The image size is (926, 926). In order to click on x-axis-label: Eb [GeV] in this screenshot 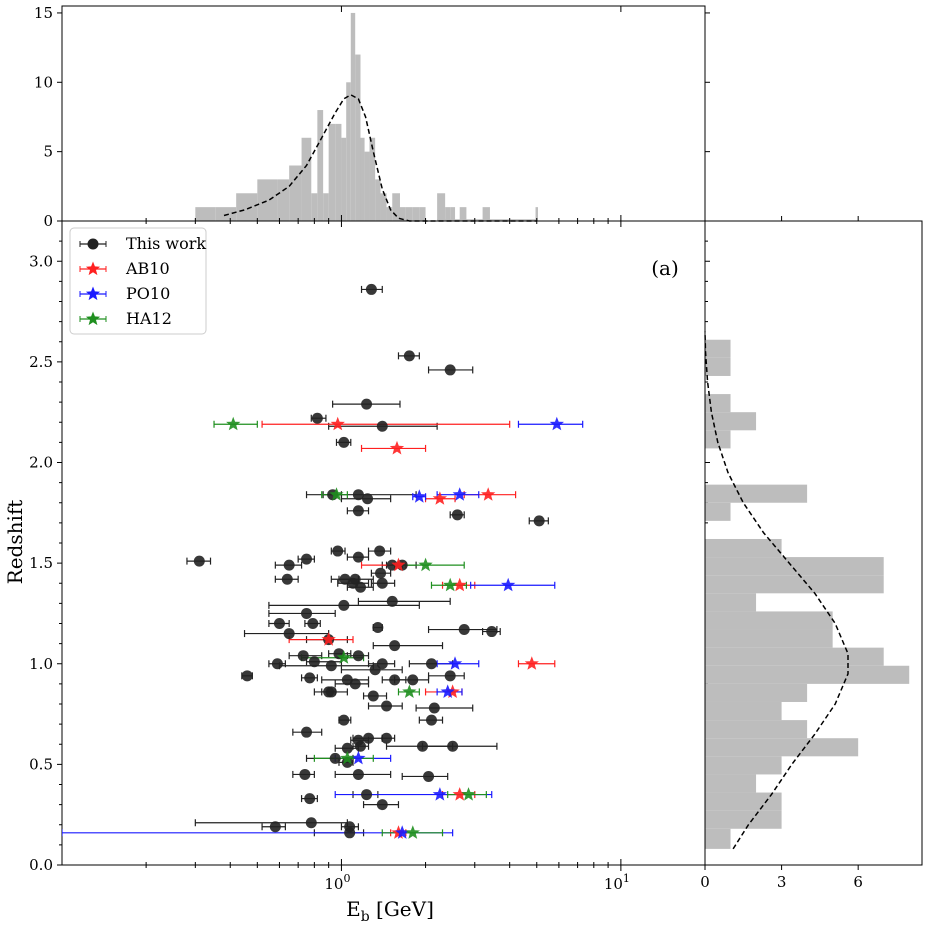, I will do `click(390, 911)`.